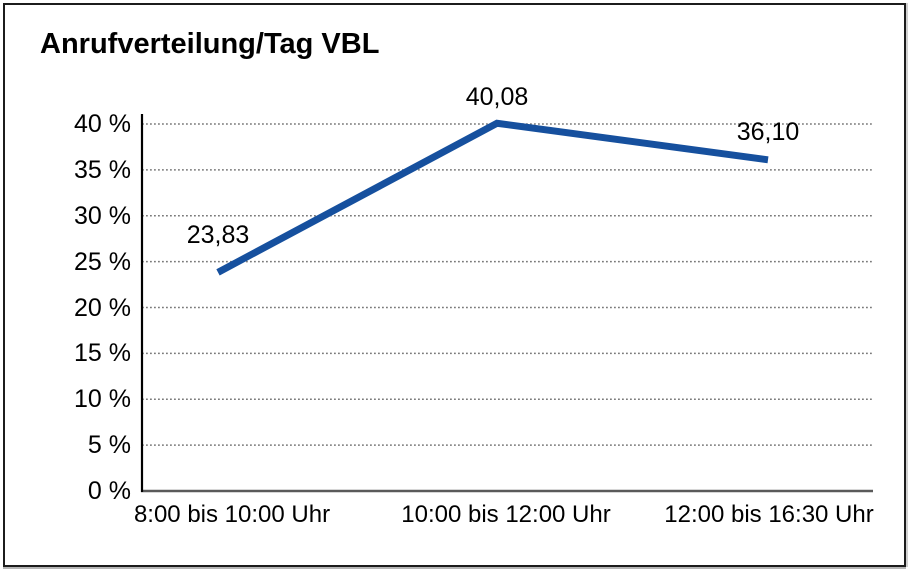  What do you see at coordinates (218, 235) in the screenshot?
I see `data-point-label: 23,83` at bounding box center [218, 235].